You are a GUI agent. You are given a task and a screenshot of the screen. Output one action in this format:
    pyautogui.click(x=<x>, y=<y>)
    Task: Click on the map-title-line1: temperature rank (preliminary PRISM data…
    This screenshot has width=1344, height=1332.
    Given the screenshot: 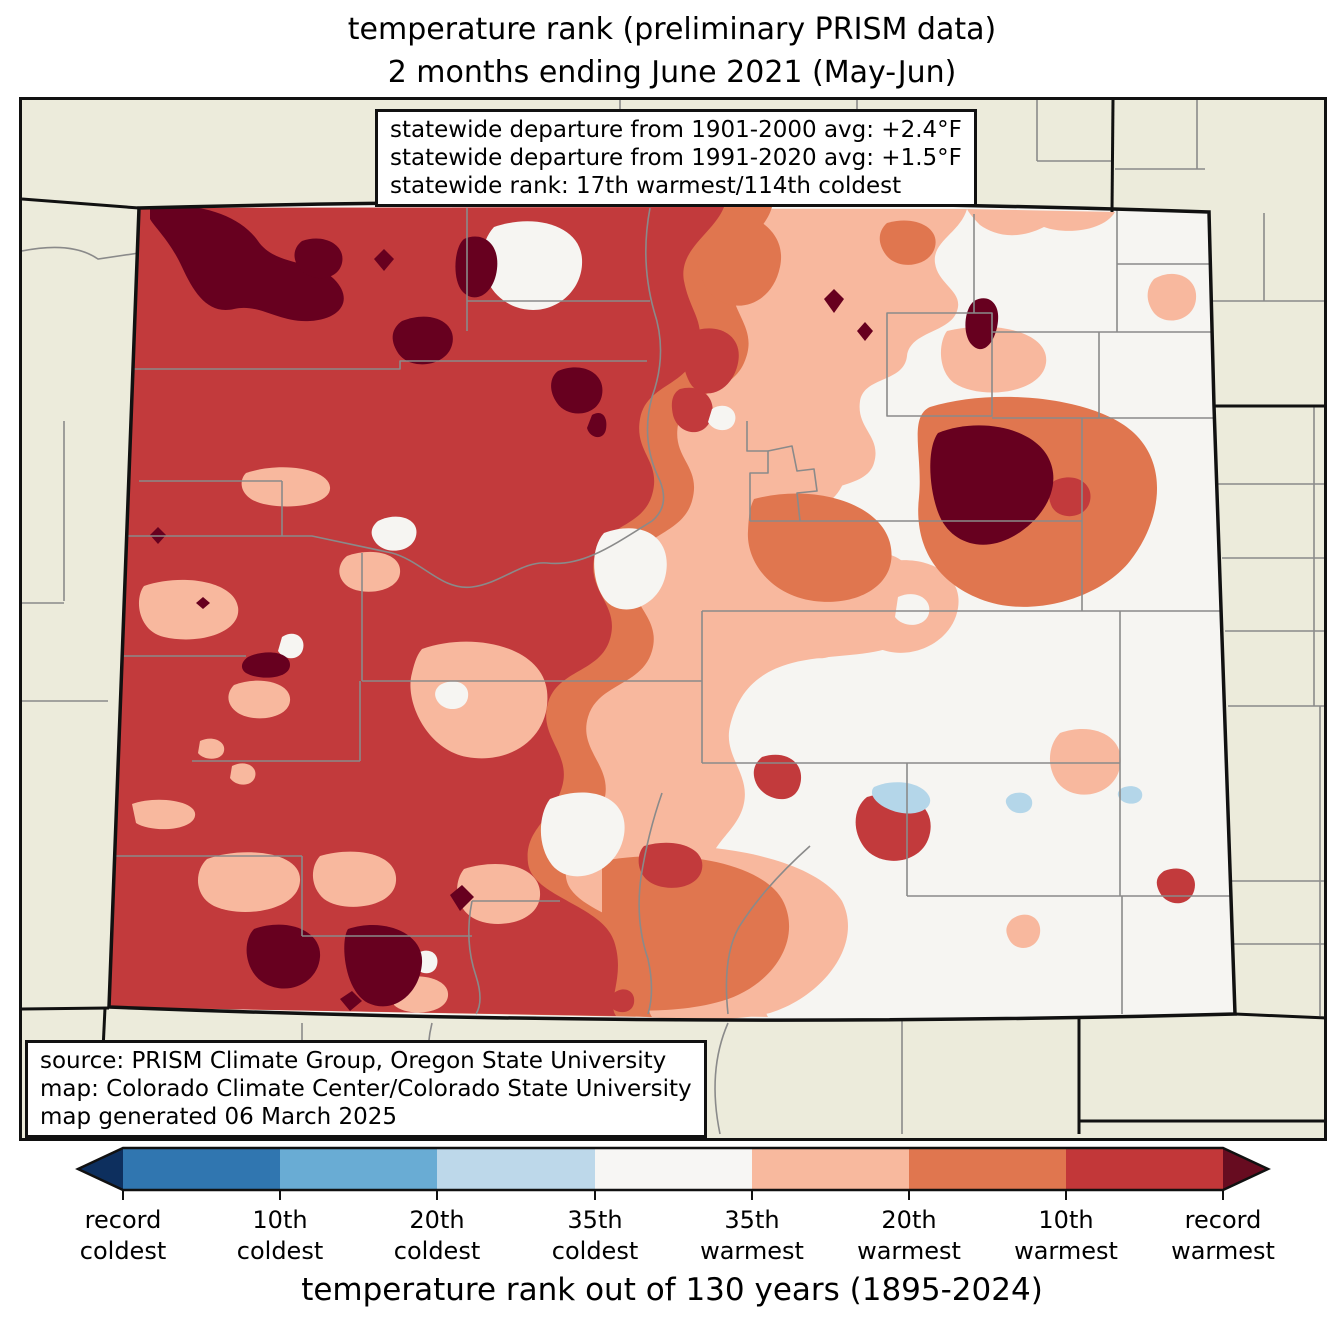 What is the action you would take?
    pyautogui.click(x=672, y=29)
    